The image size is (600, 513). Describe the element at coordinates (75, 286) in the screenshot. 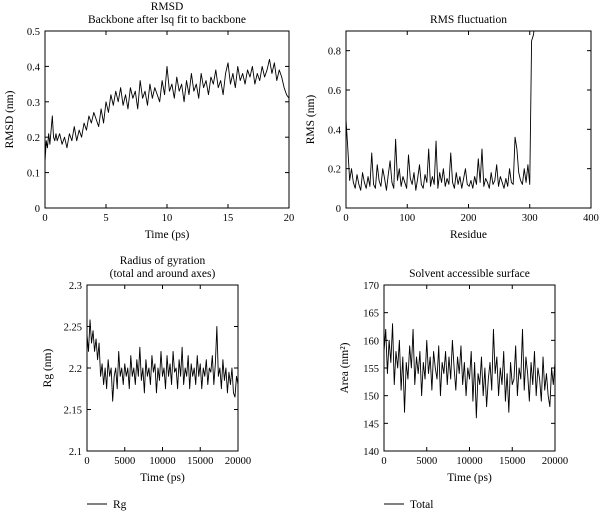

I see `y-tick-label: 2.3` at that location.